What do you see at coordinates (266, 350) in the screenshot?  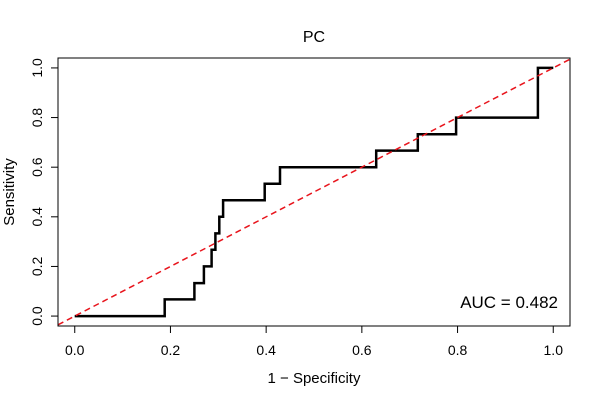 I see `x-tick-label: 0.4` at bounding box center [266, 350].